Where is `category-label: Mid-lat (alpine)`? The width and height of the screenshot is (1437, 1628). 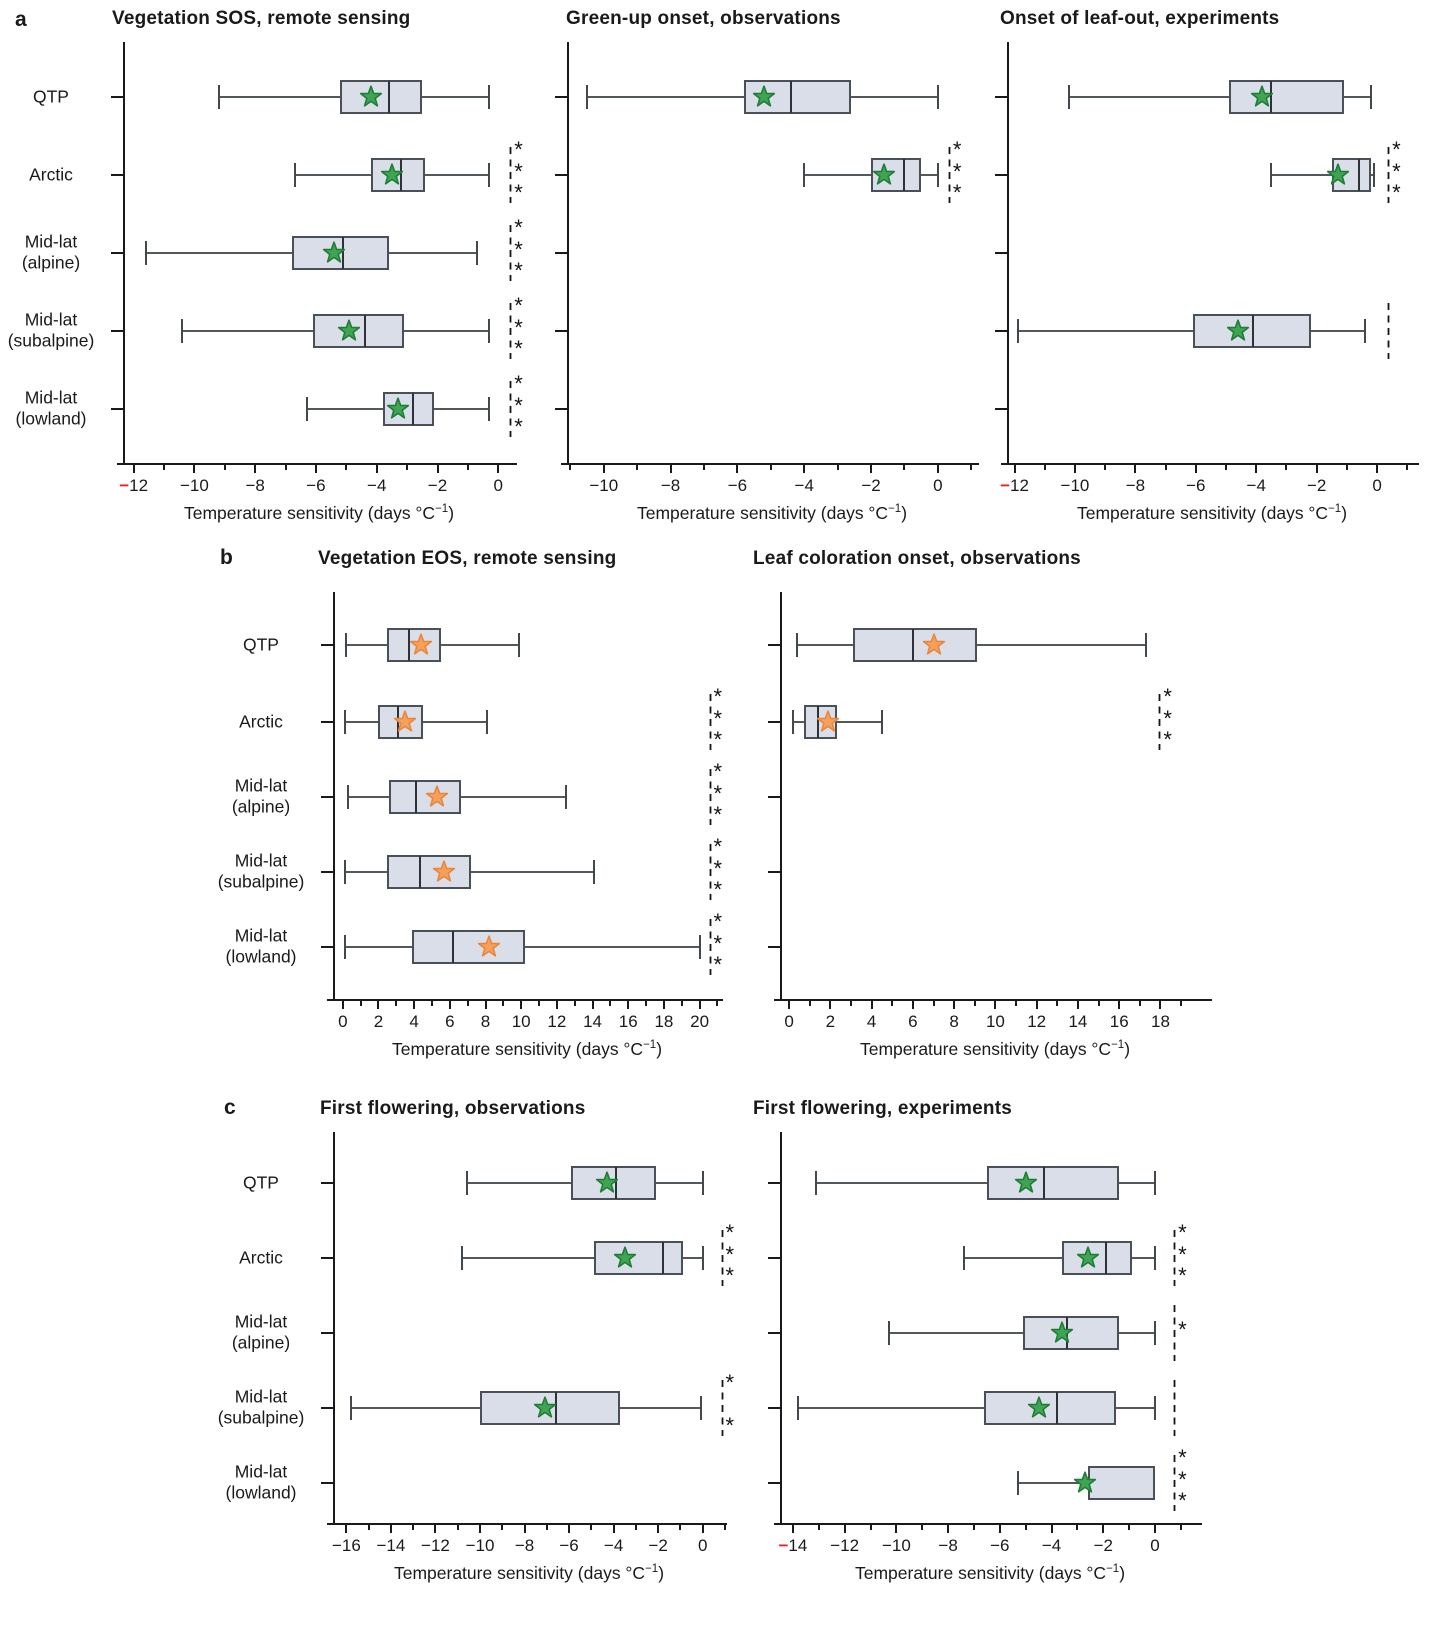
category-label: Mid-lat (alpine) is located at coordinates (51, 252).